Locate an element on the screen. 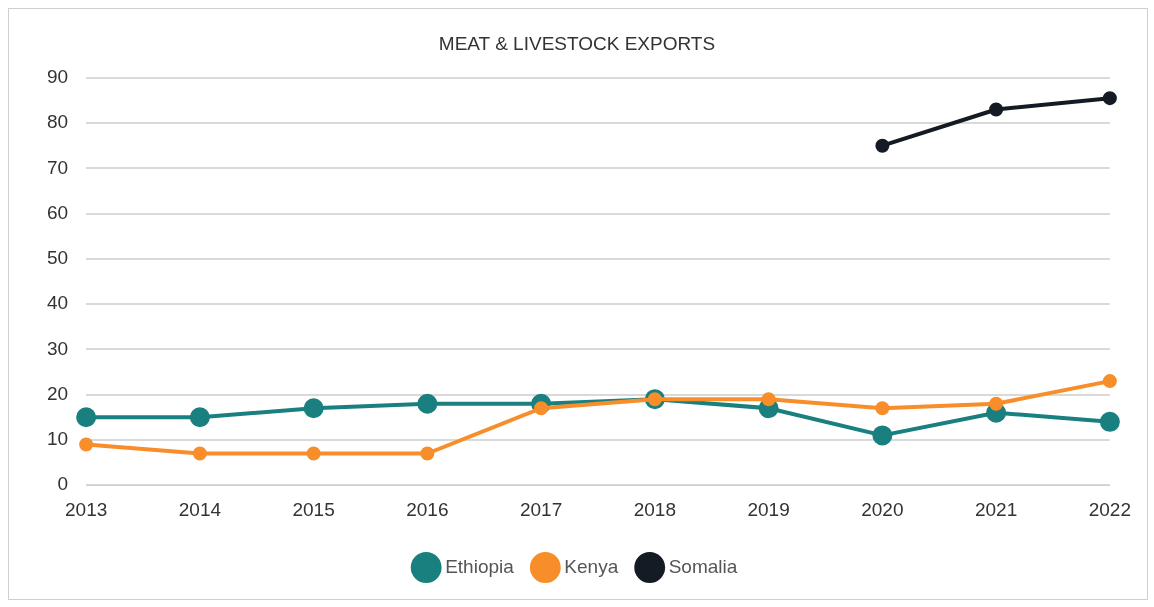 This screenshot has width=1154, height=607. y-tick-label: 60 is located at coordinates (57, 212).